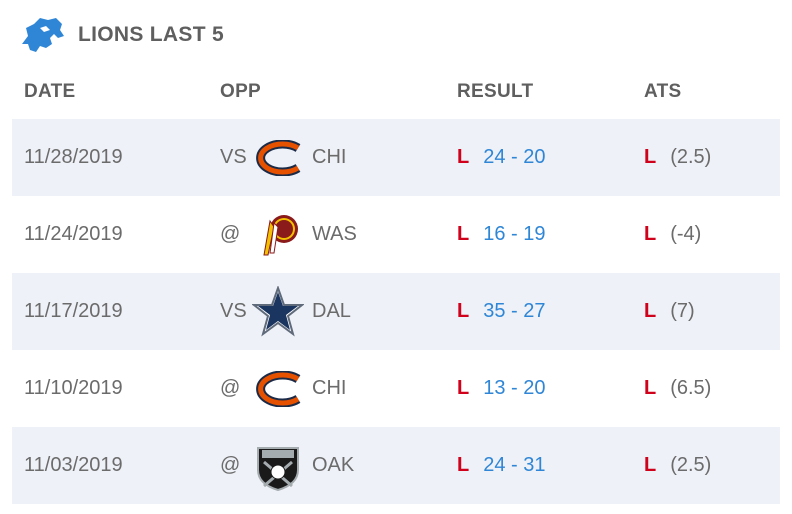 The width and height of the screenshot is (792, 514). Describe the element at coordinates (686, 234) in the screenshot. I see `ats-line: (-4)` at that location.